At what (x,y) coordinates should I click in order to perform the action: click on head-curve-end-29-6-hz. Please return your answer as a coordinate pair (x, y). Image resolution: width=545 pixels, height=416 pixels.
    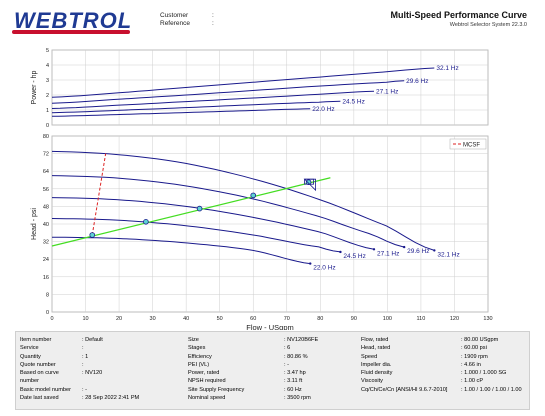
    Looking at the image, I should click on (404, 247).